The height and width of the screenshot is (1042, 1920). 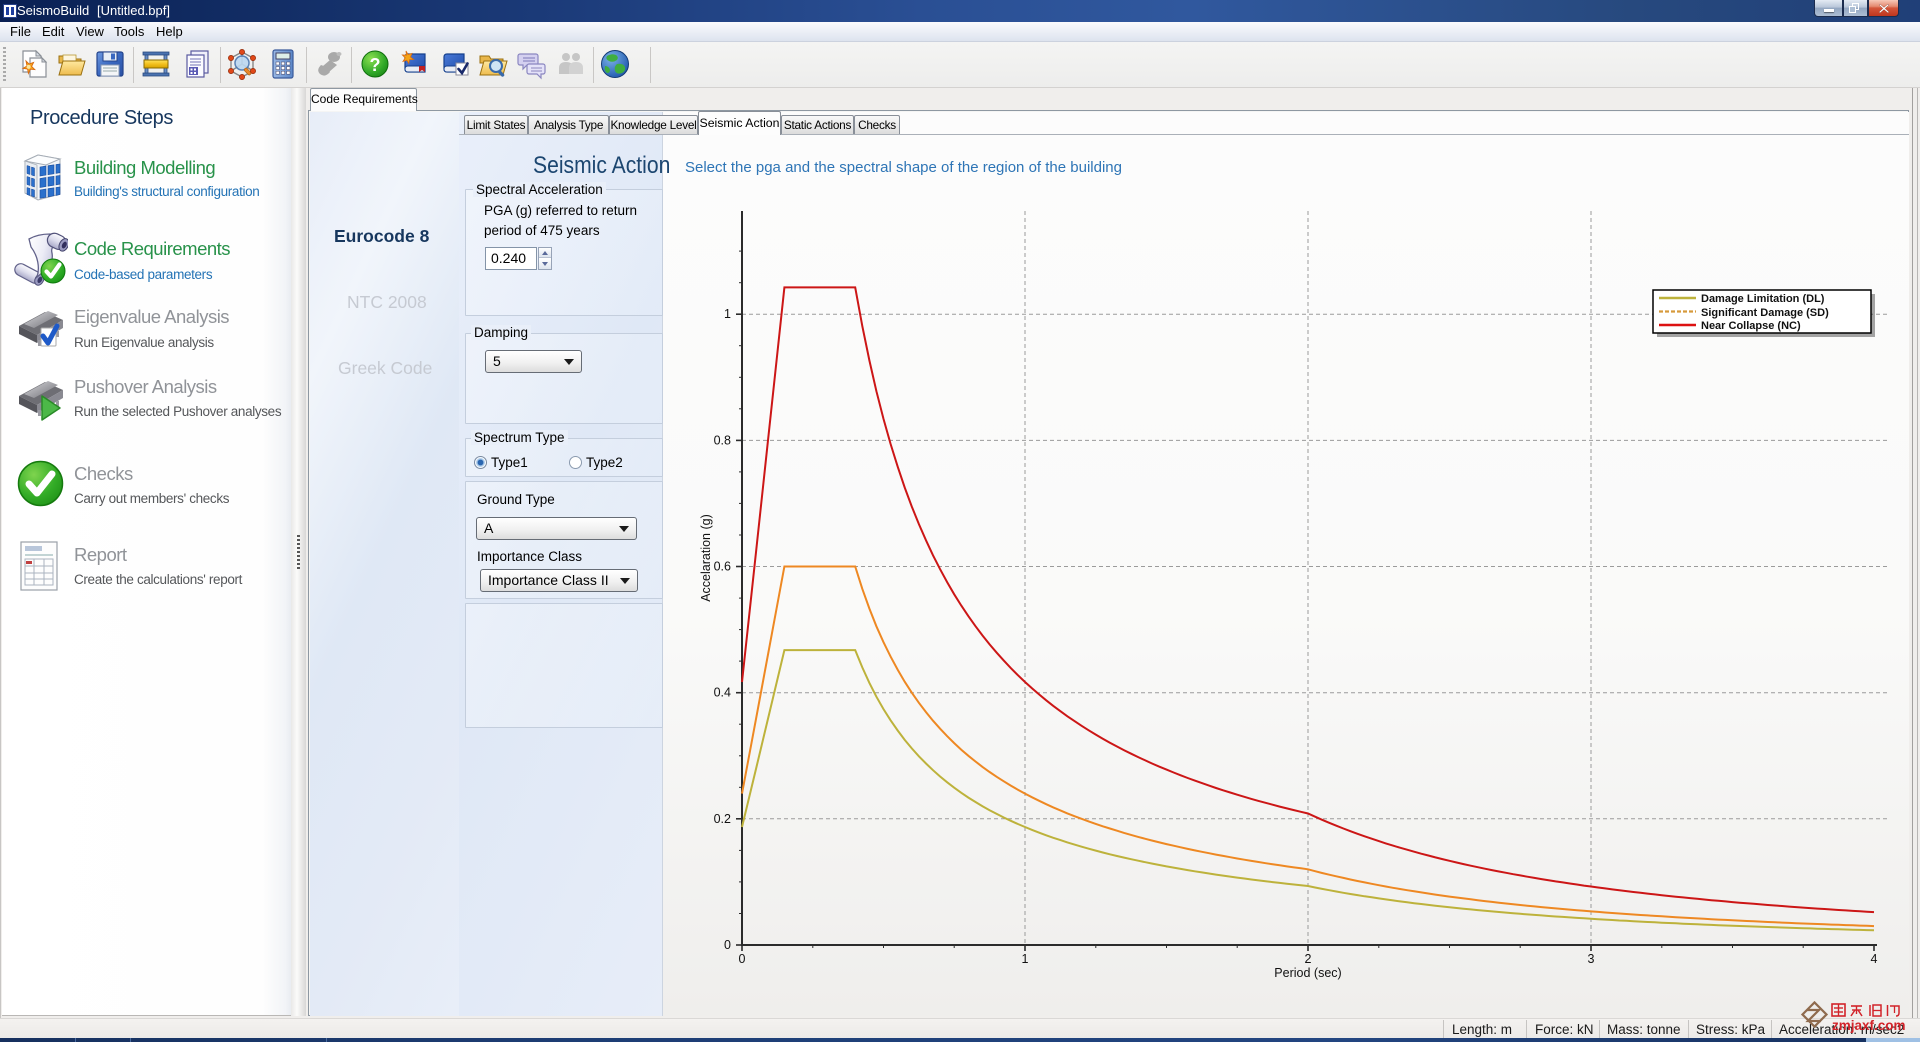 I want to click on svg-text: zmjaxf.com, so click(x=1869, y=1025).